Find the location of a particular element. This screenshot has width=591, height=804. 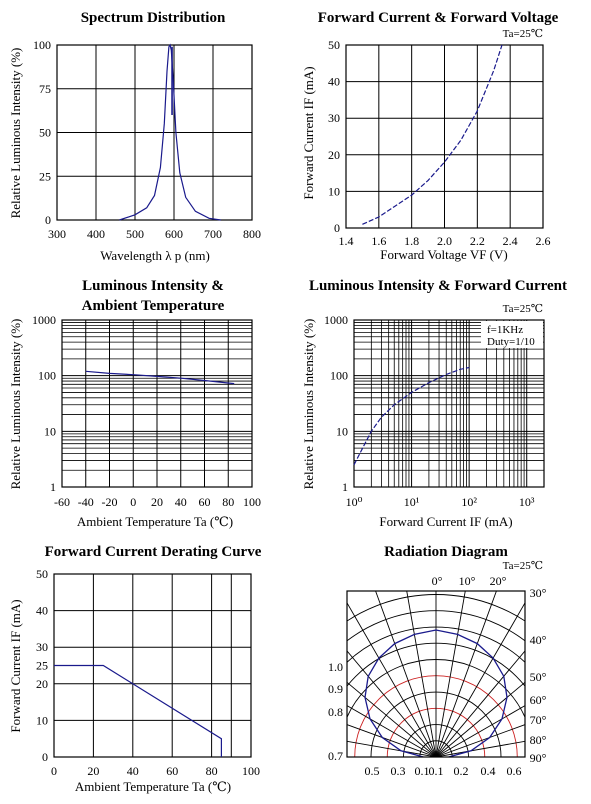

radiation-bottom-label: 0.2 is located at coordinates (461, 771).